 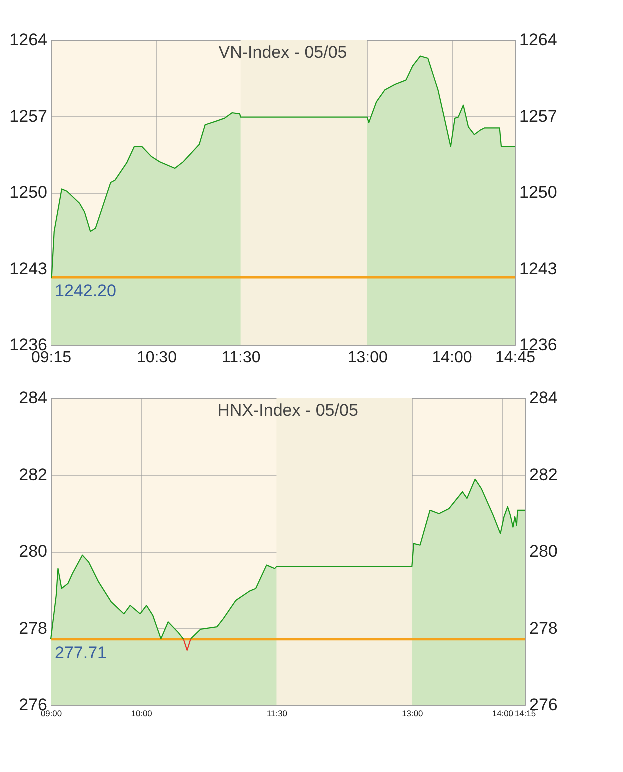 What do you see at coordinates (544, 551) in the screenshot?
I see `y2-tick-label: 280` at bounding box center [544, 551].